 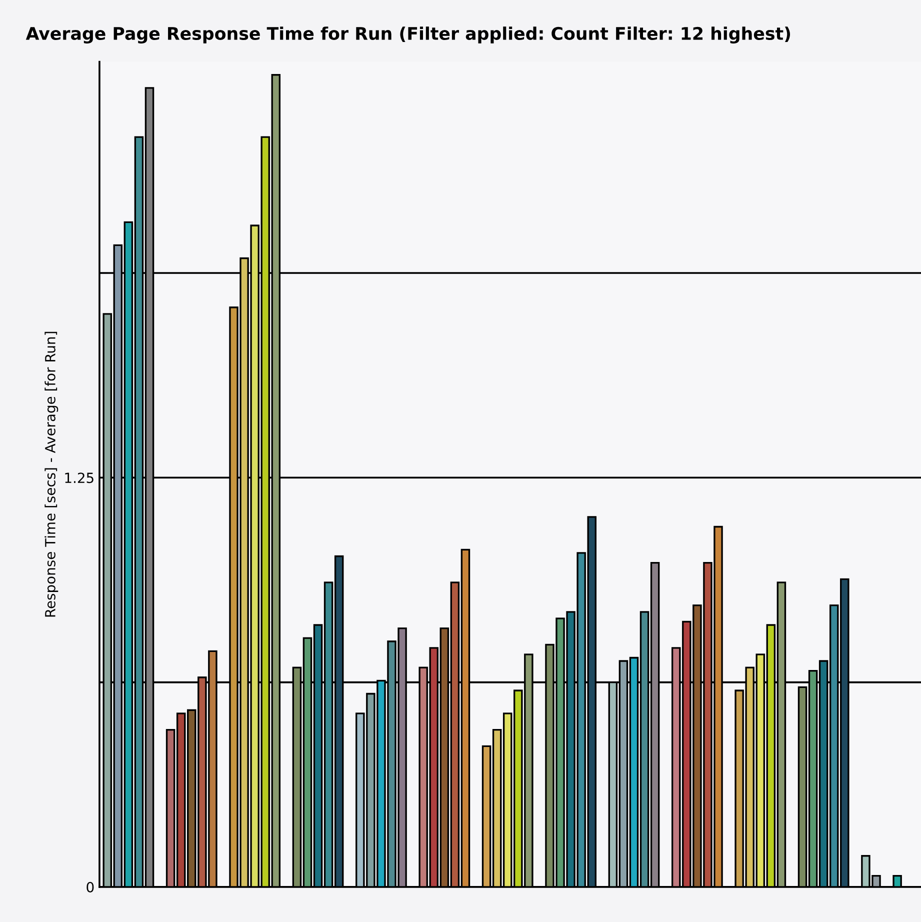 I want to click on y-axis-title: Response Time [secs] - Average [for Run], so click(x=51, y=474).